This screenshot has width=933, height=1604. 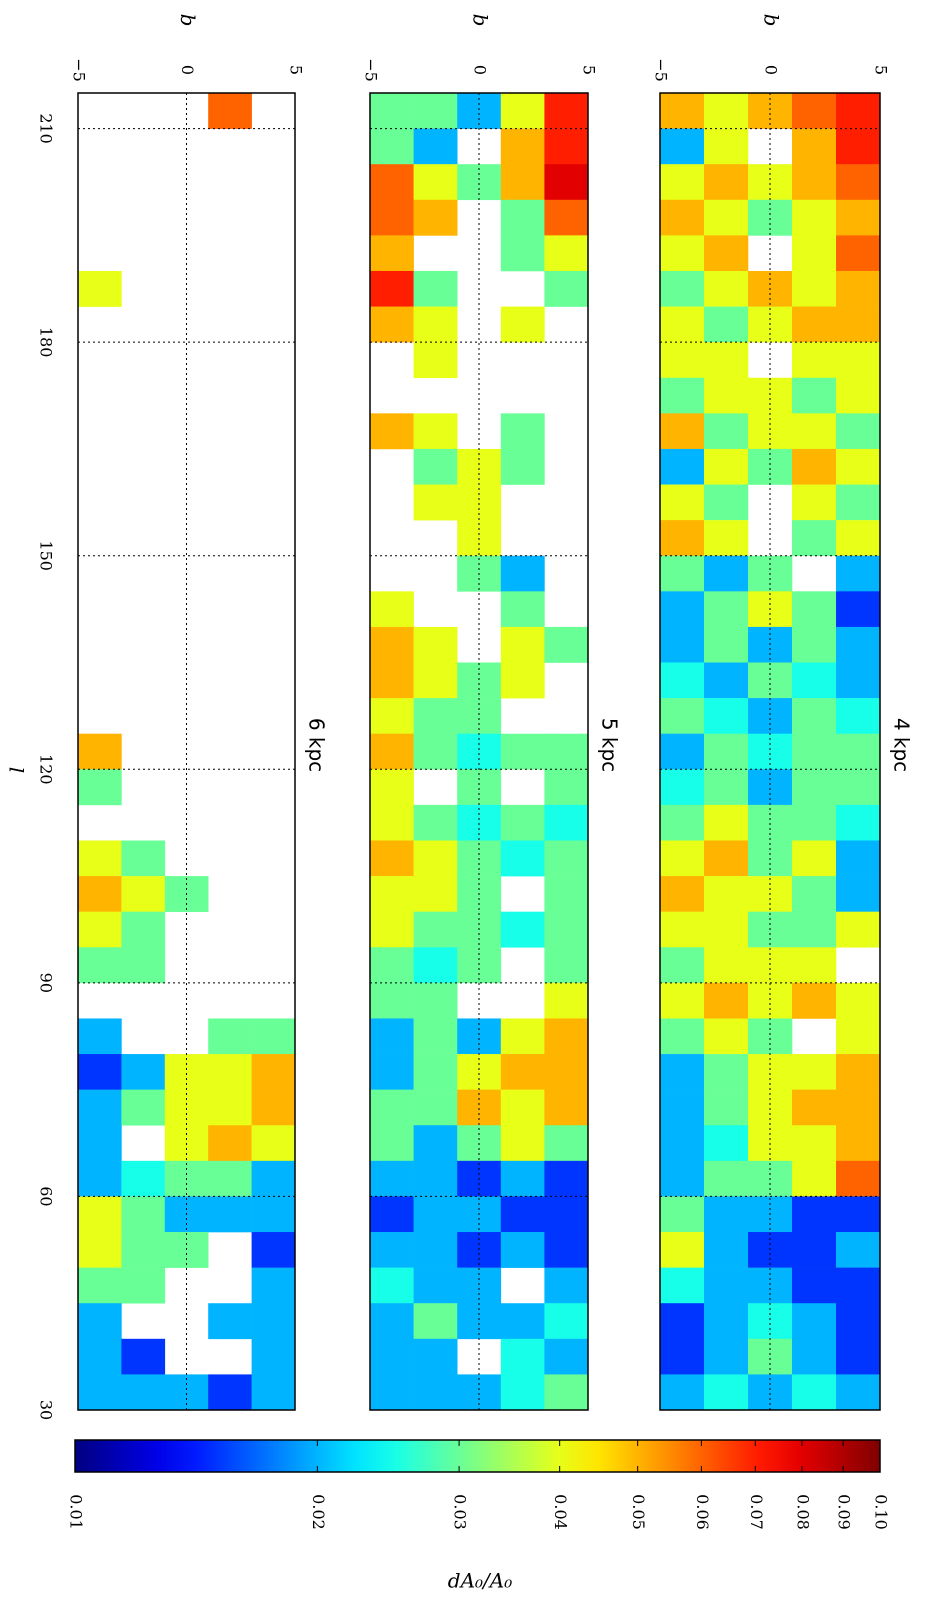 I want to click on b-tick-label: 0, so click(x=480, y=70).